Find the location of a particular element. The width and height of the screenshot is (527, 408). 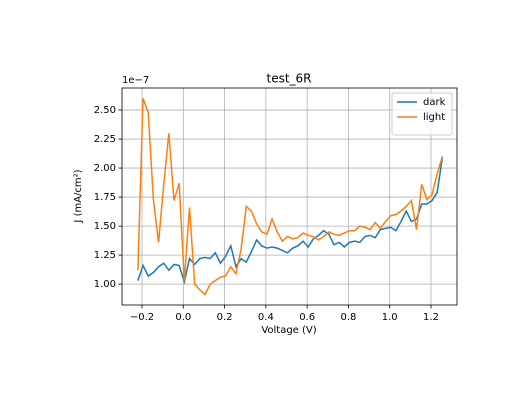

x-tick-label: 0.0 is located at coordinates (183, 317).